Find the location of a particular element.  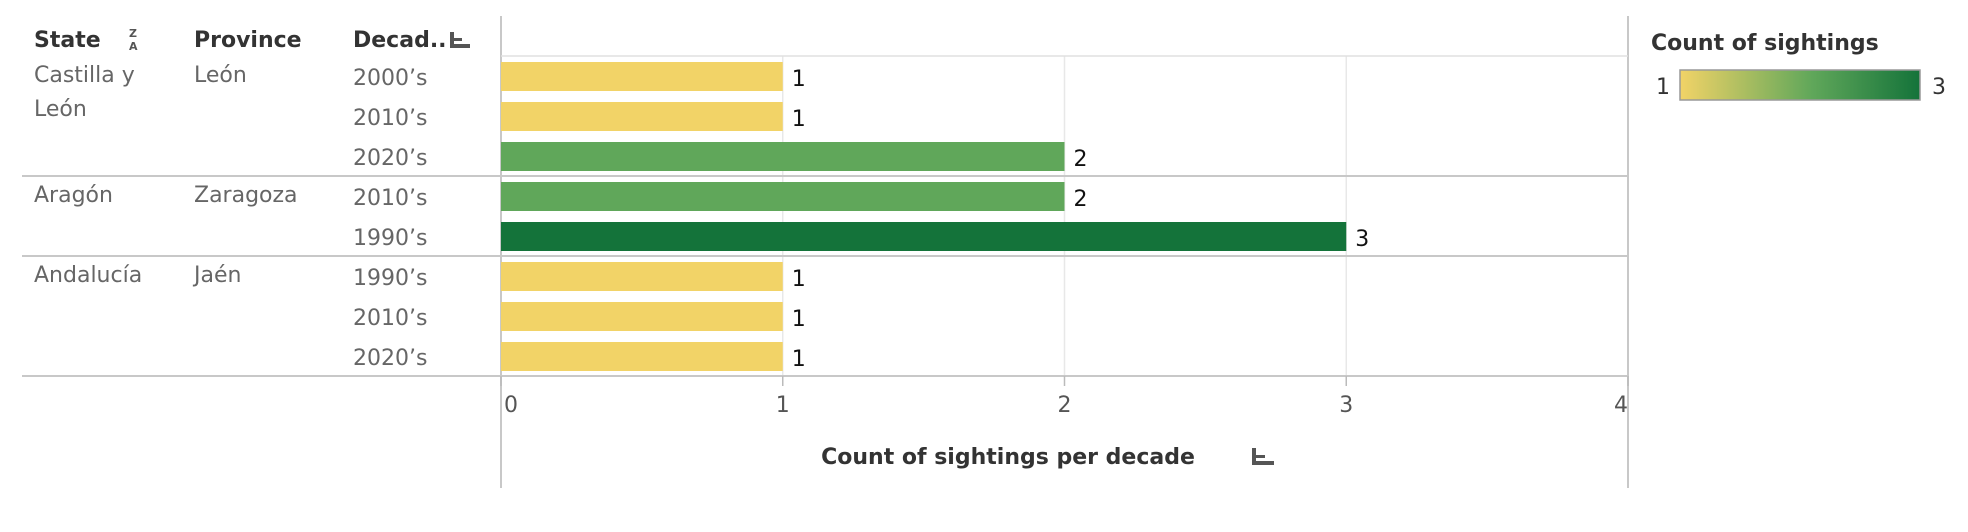

tick-label: 4 is located at coordinates (1621, 405).